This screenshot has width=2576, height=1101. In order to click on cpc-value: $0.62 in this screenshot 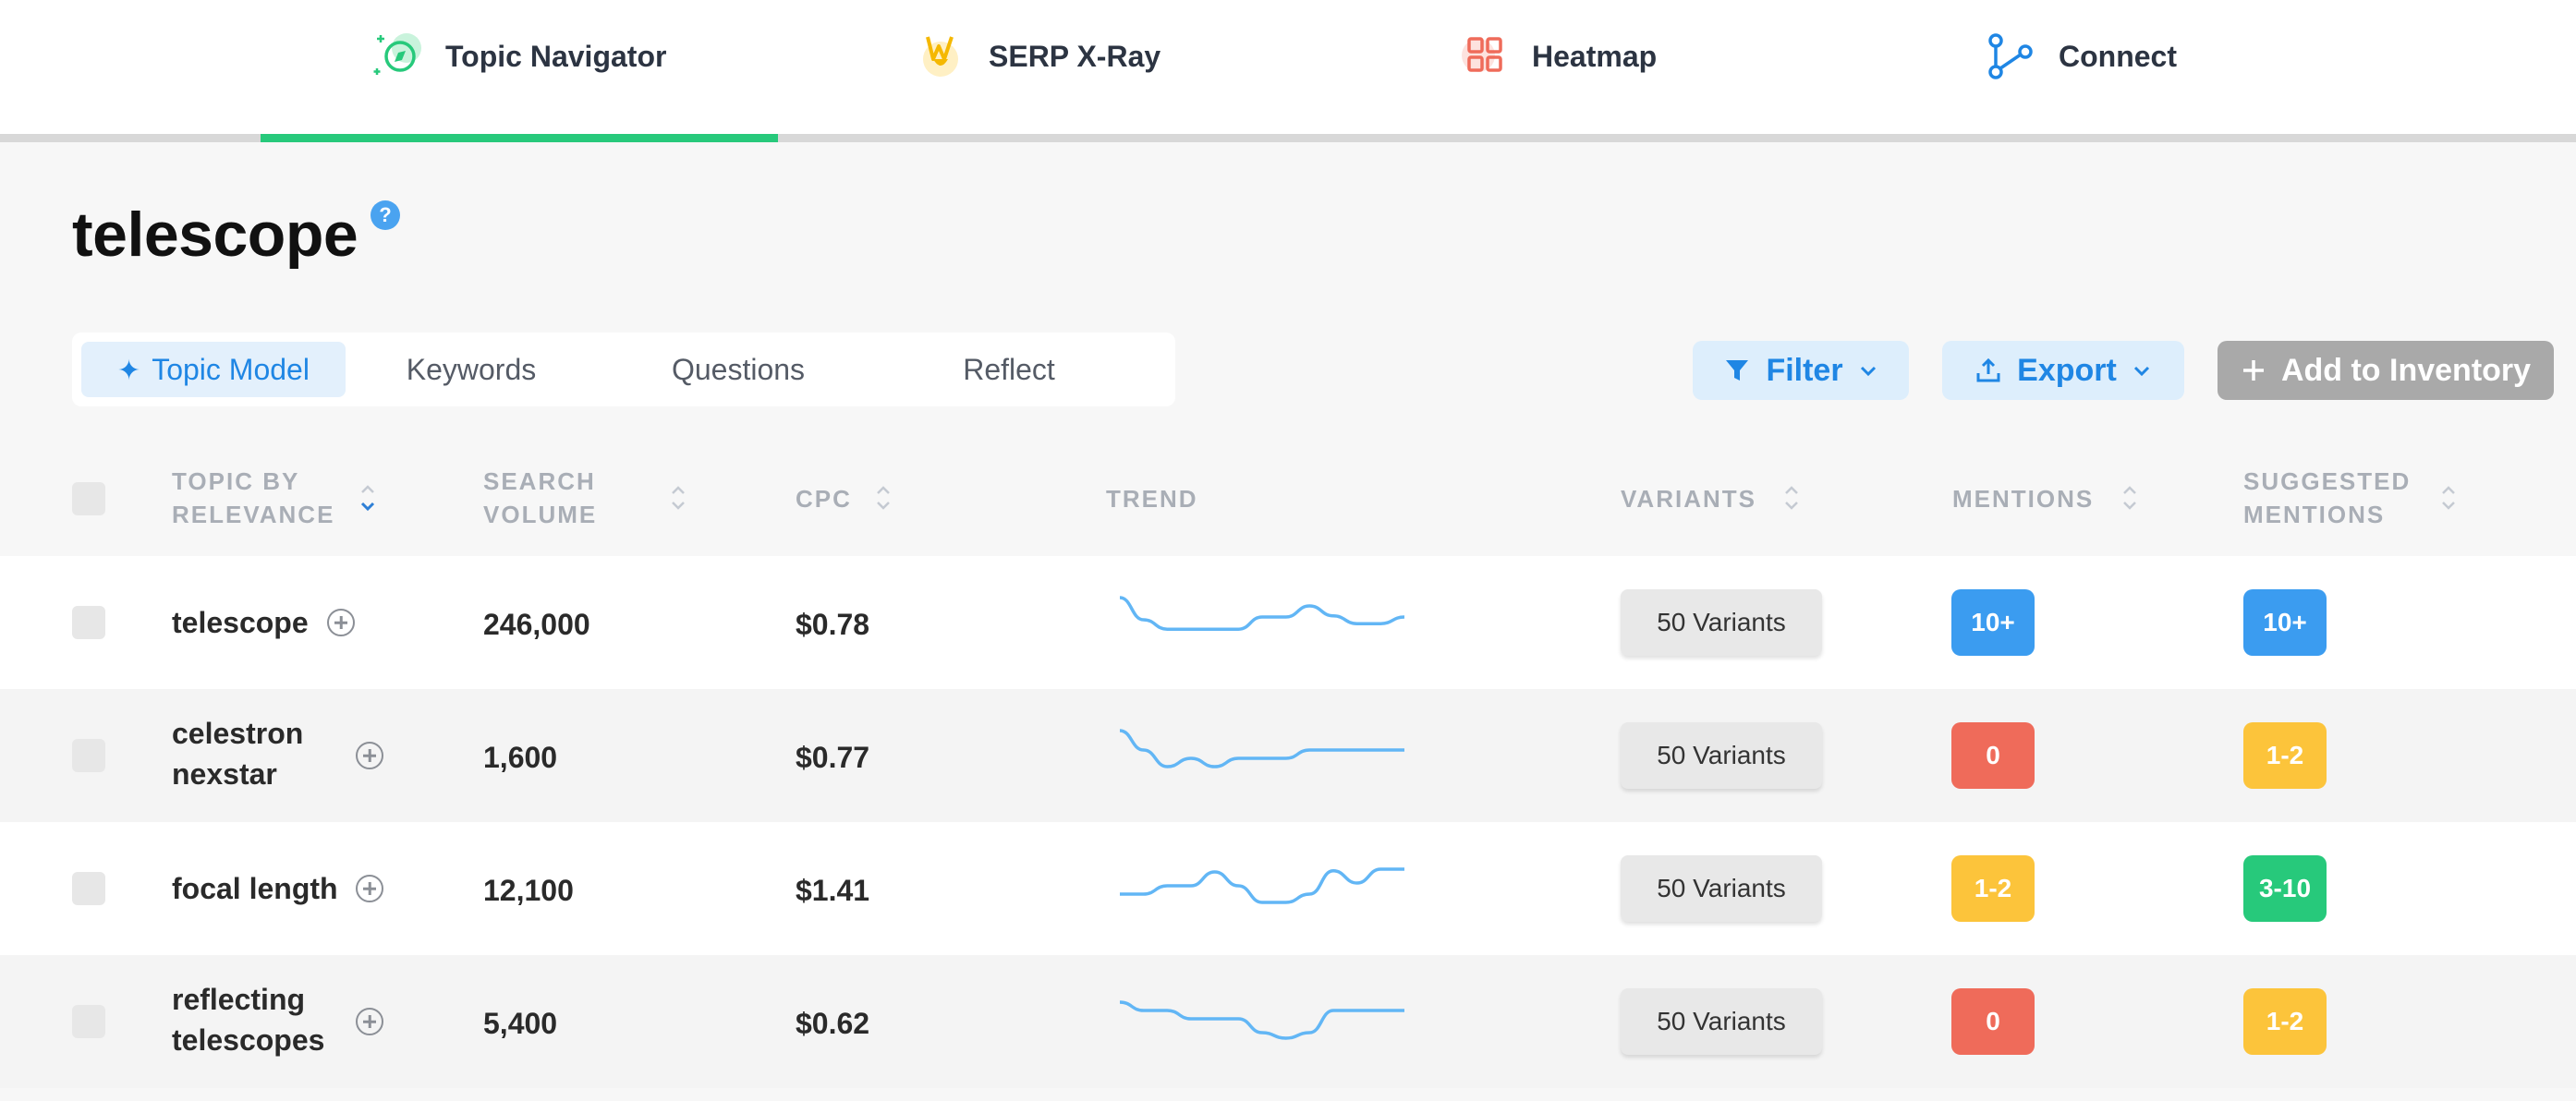, I will do `click(833, 1023)`.